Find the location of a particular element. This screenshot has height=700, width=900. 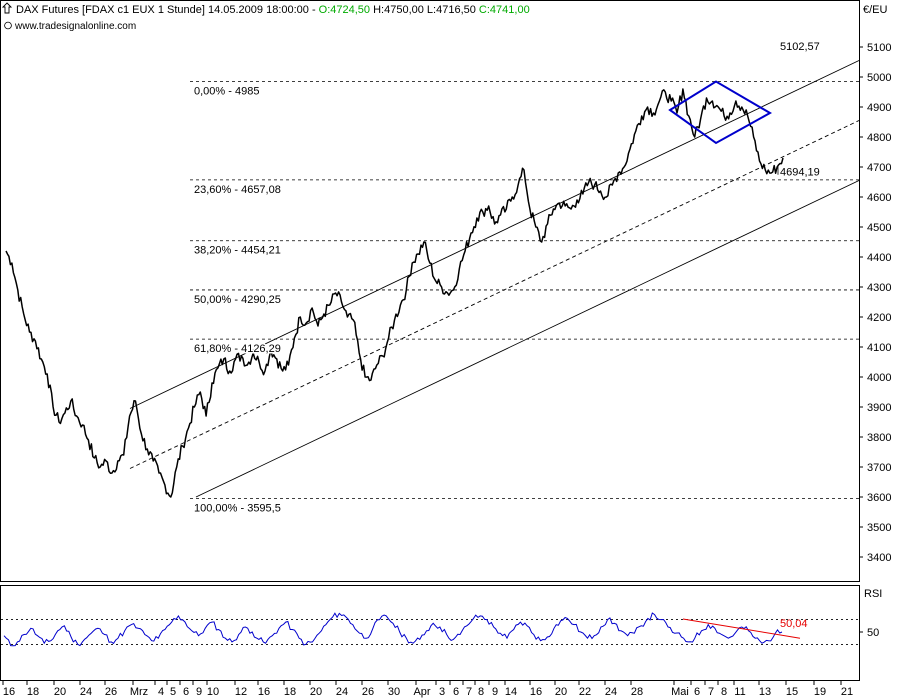

y-tick-label: 3700 is located at coordinates (879, 468).